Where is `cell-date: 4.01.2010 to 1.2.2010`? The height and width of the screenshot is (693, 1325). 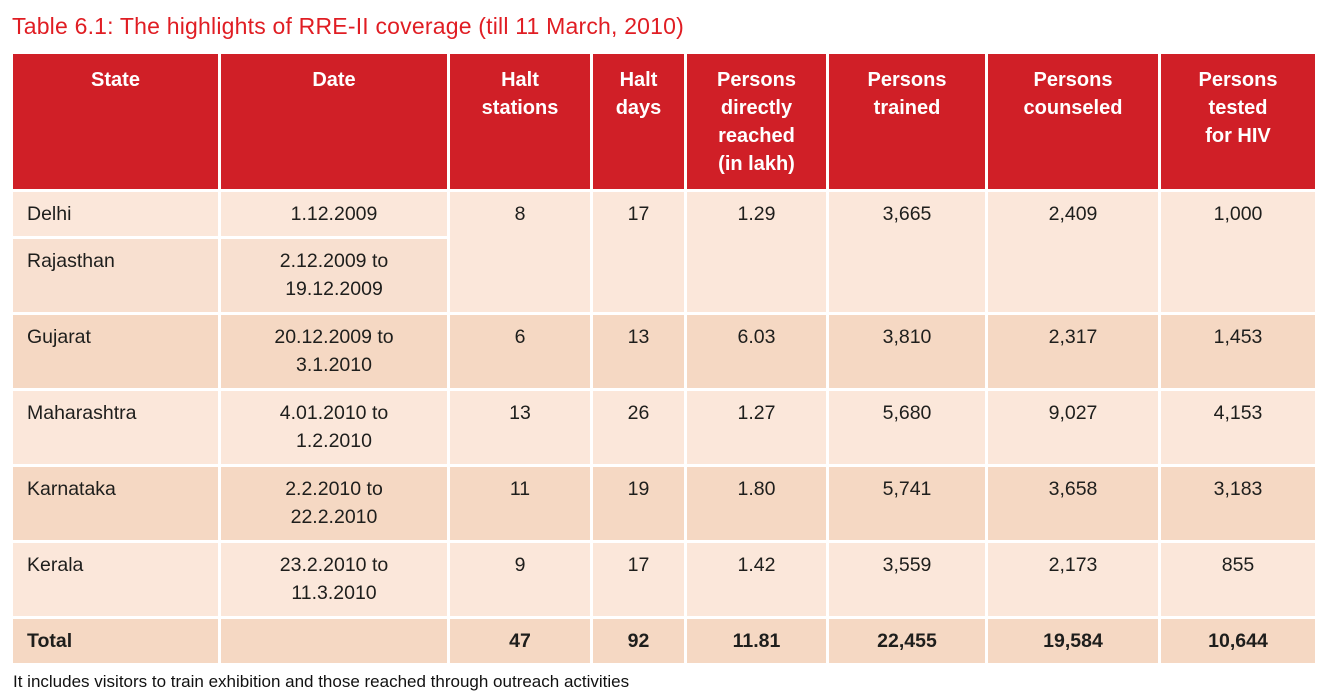 cell-date: 4.01.2010 to 1.2.2010 is located at coordinates (334, 427).